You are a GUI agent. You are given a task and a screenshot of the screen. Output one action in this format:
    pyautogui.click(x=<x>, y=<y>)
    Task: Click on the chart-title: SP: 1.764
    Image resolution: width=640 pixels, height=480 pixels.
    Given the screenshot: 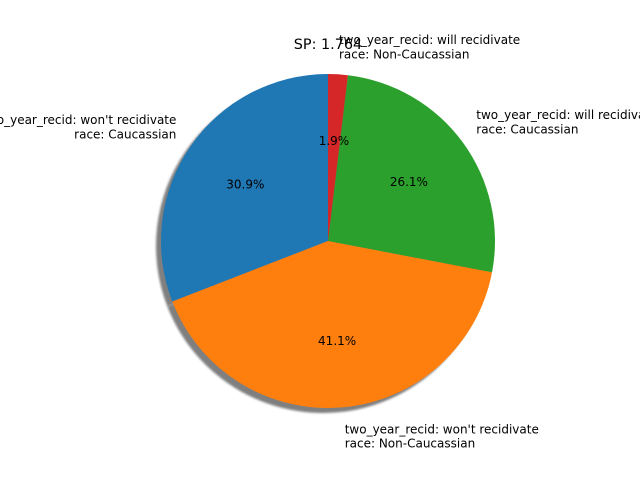 What is the action you would take?
    pyautogui.click(x=328, y=45)
    